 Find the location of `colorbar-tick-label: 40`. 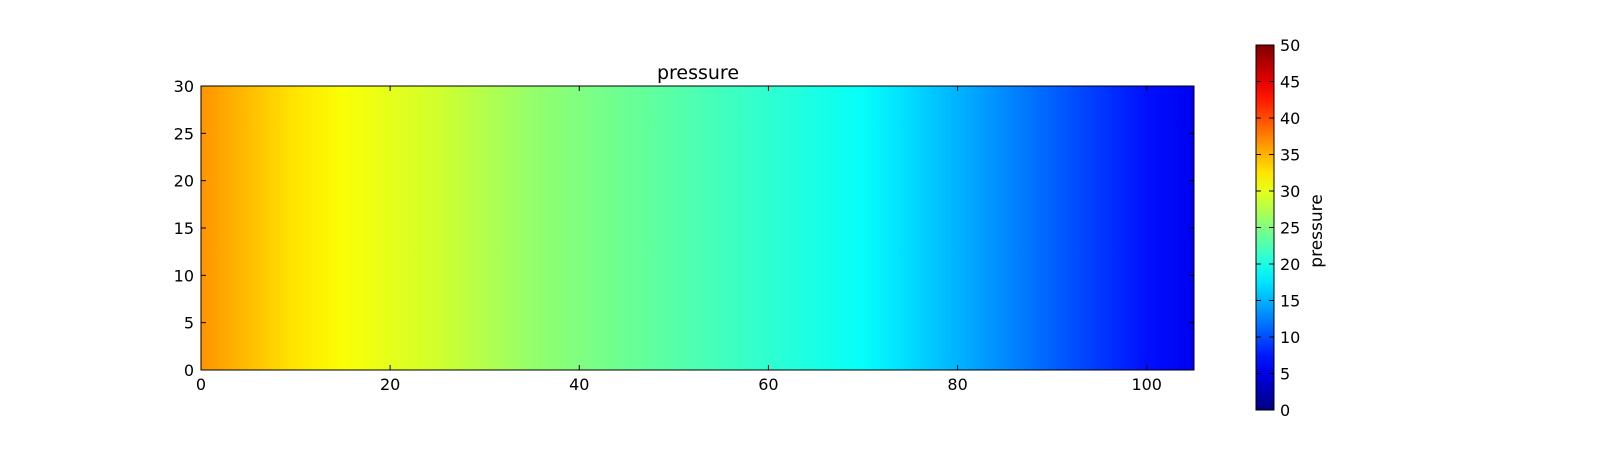

colorbar-tick-label: 40 is located at coordinates (1290, 118).